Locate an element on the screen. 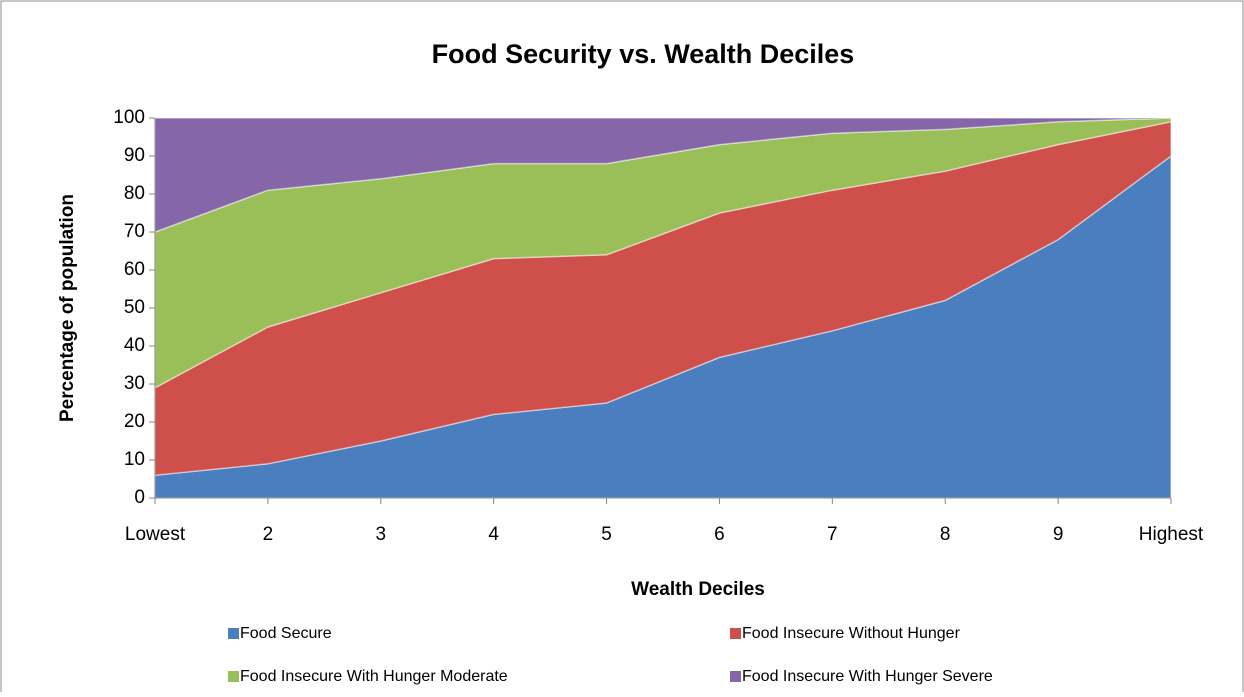 The width and height of the screenshot is (1244, 697). legend-label: Food Secure is located at coordinates (286, 633).